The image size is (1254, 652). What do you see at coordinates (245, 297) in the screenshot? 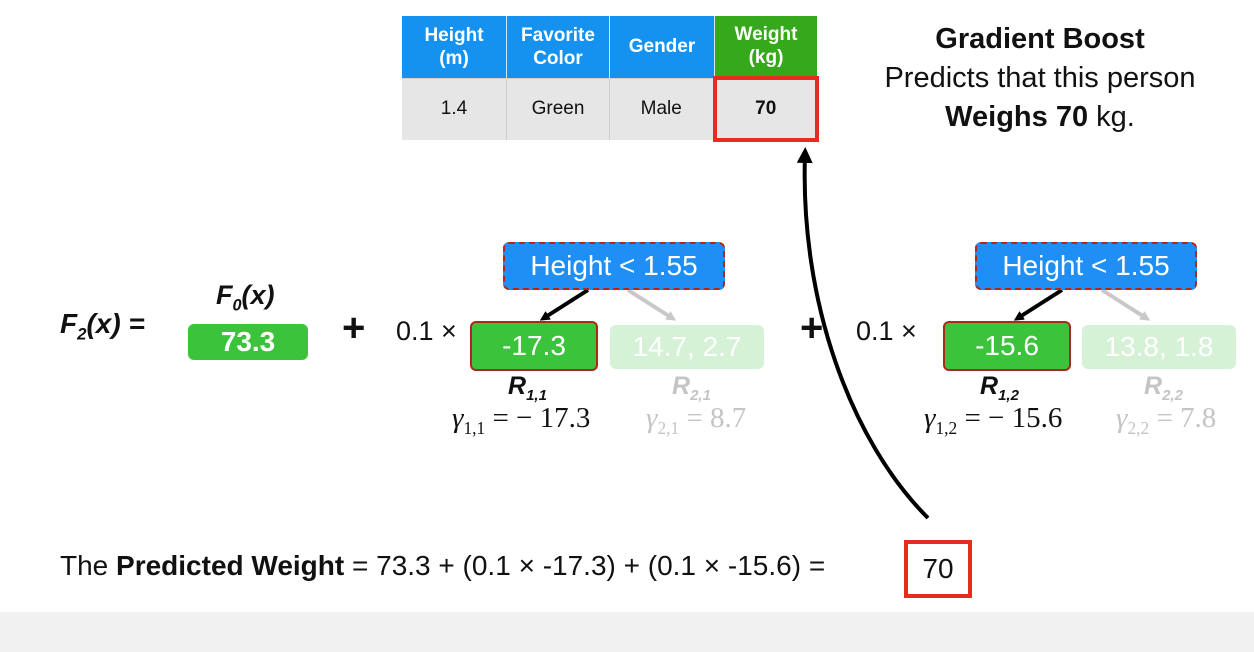
I see `f0-label: F0(x)` at bounding box center [245, 297].